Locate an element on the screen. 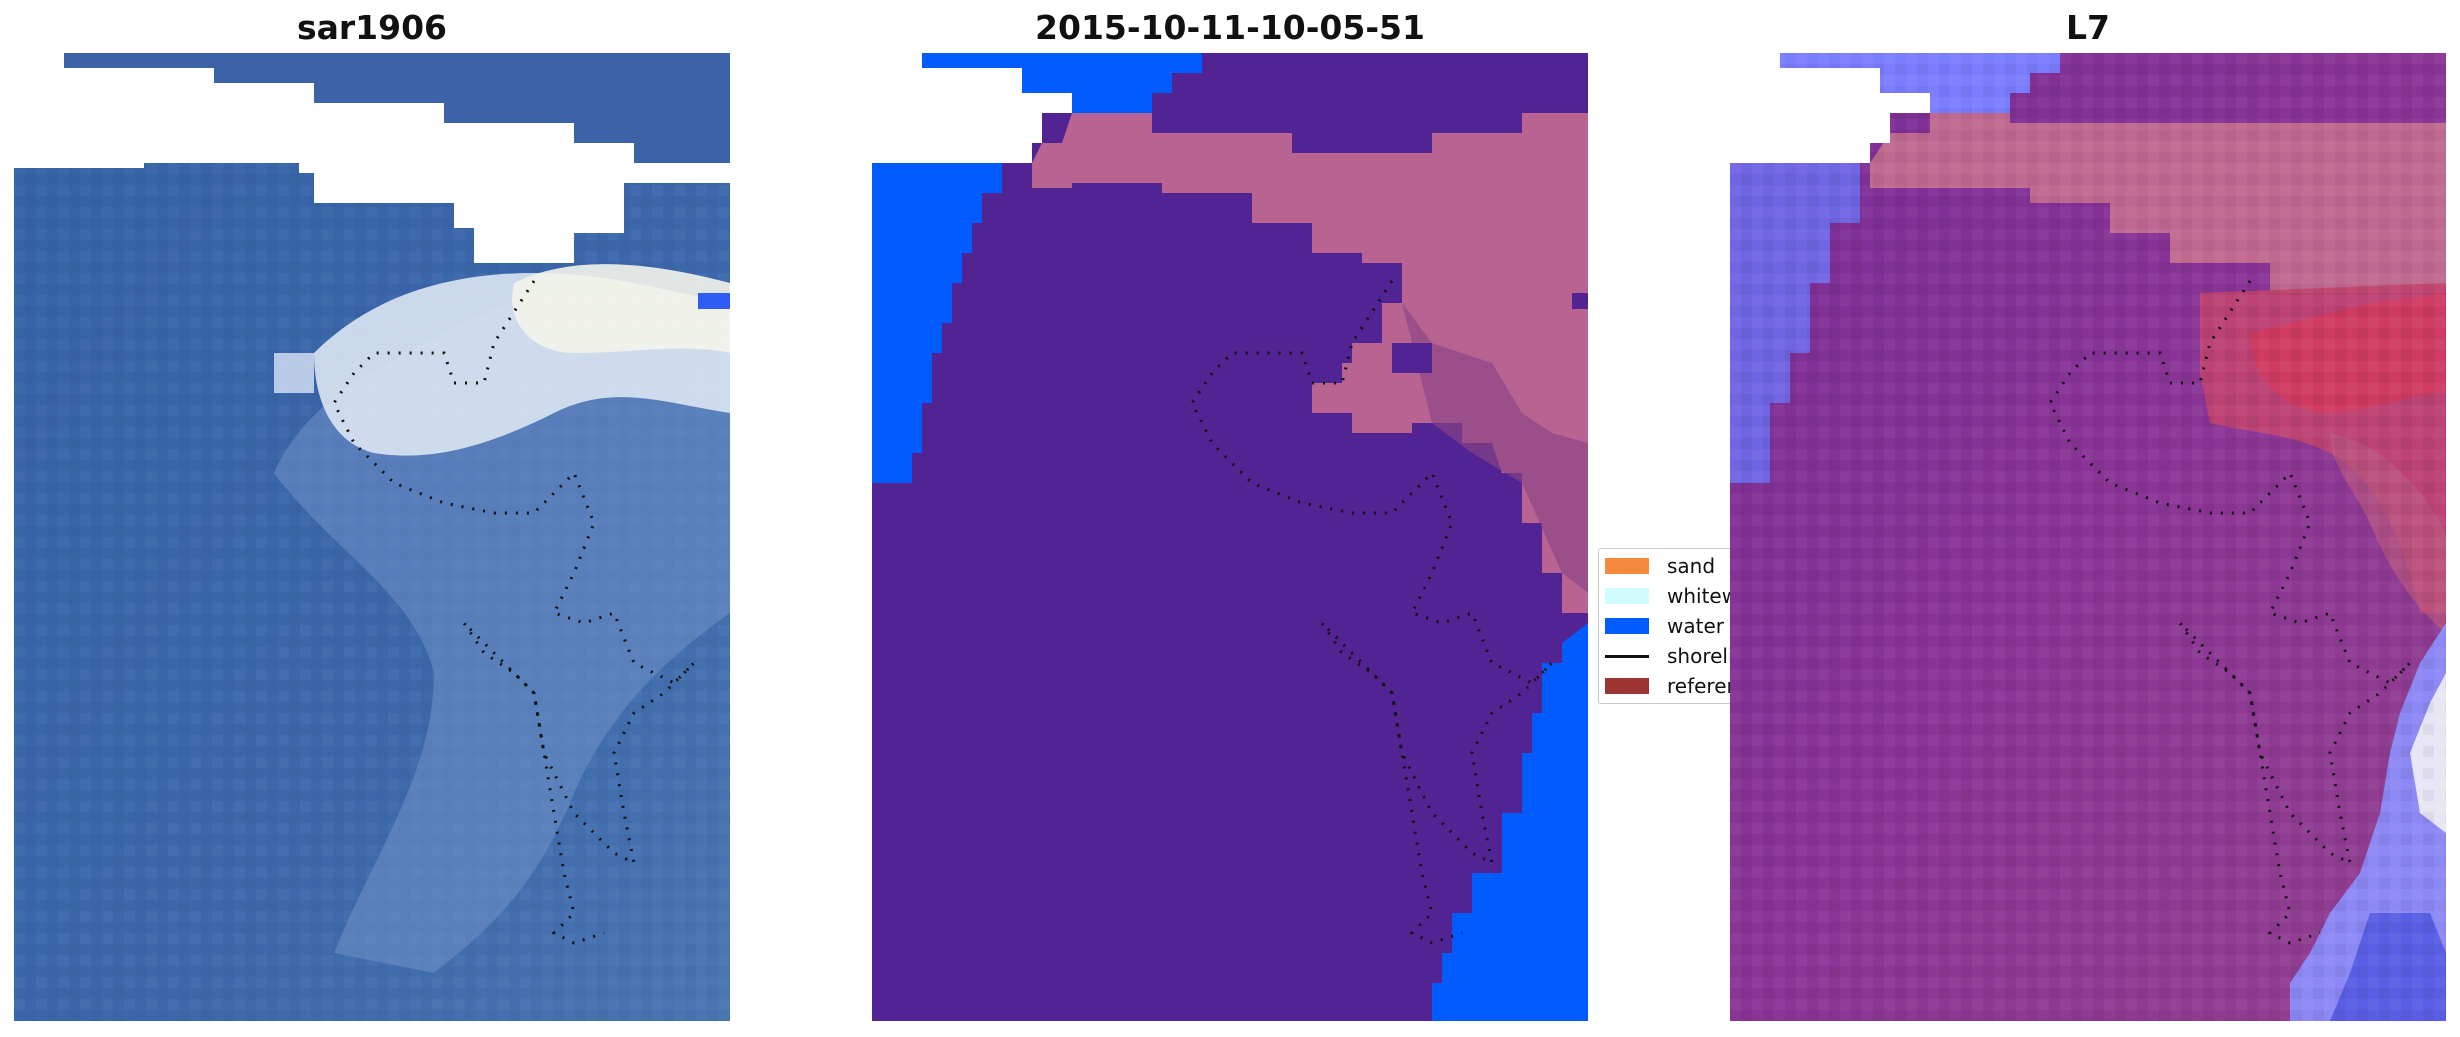 The width and height of the screenshot is (2460, 1037). class-land is located at coordinates (1310, 363).